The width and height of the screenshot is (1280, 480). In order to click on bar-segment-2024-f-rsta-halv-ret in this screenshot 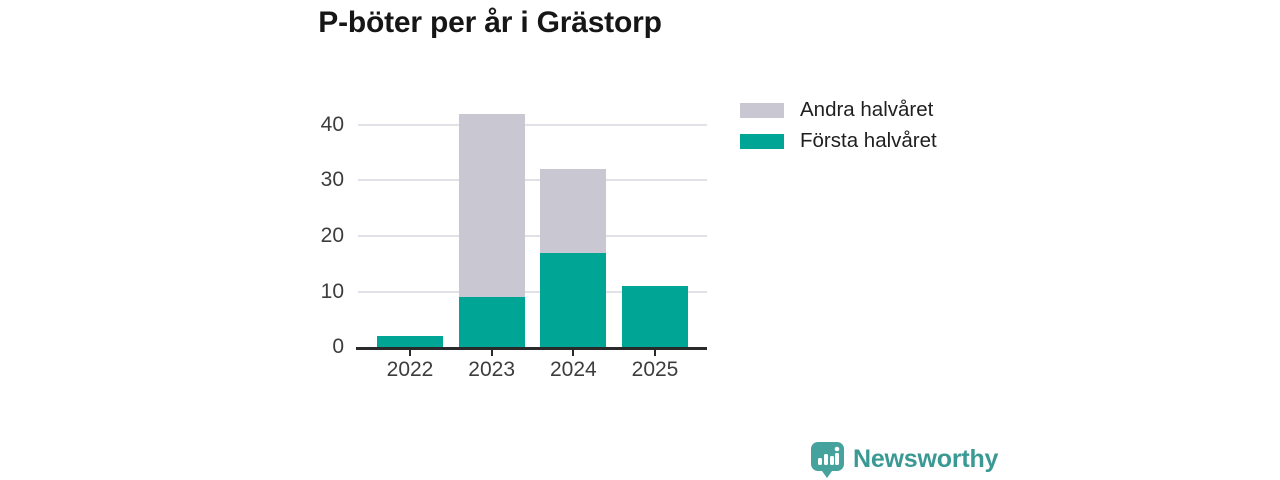, I will do `click(573, 299)`.